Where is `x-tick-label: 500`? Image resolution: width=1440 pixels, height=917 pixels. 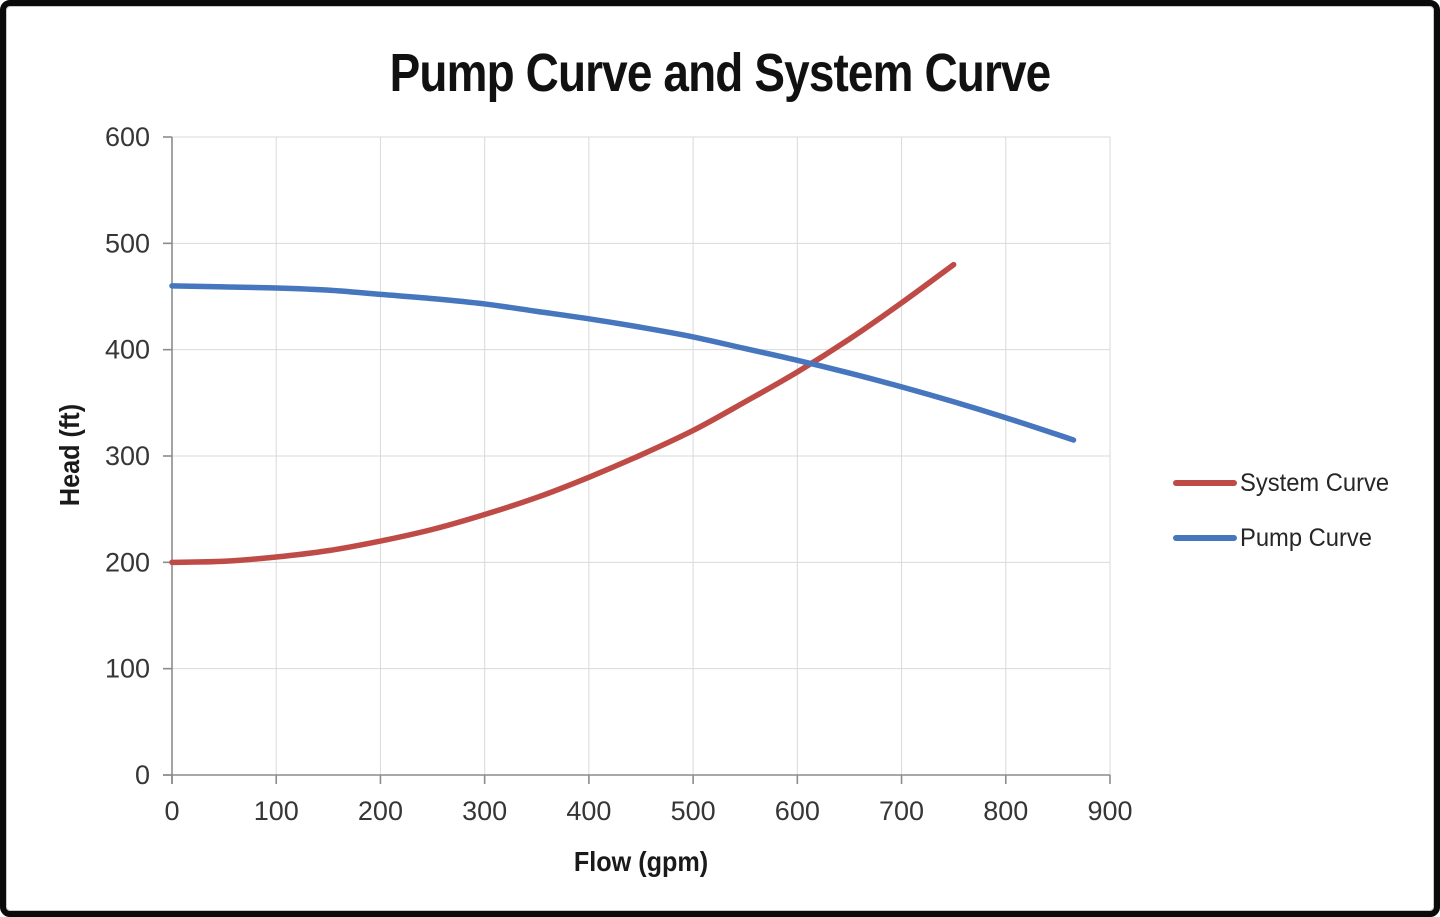 x-tick-label: 500 is located at coordinates (693, 811).